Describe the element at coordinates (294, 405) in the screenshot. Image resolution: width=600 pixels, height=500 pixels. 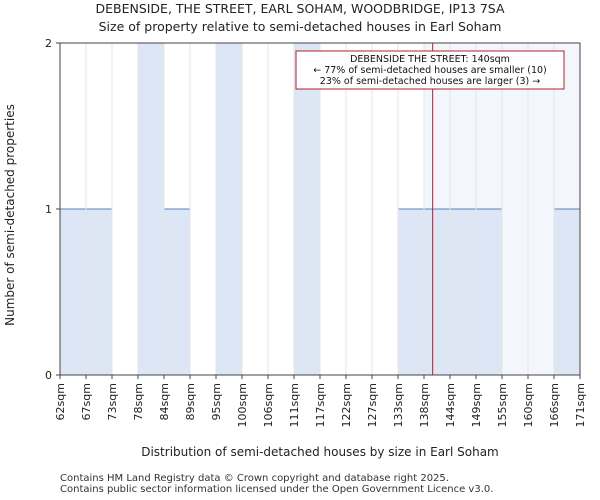
I see `x-tick-label: 111sqm` at that location.